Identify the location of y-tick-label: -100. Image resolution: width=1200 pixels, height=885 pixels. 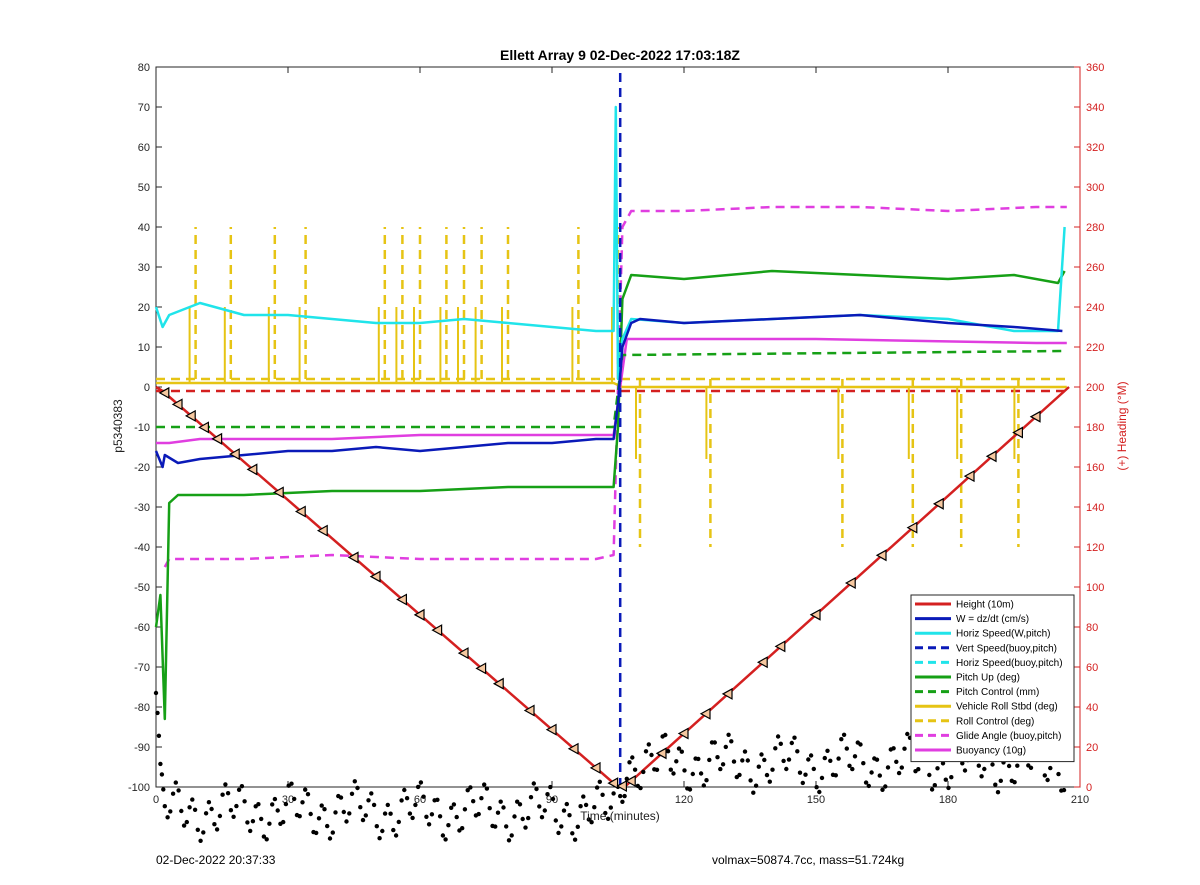
(139, 788).